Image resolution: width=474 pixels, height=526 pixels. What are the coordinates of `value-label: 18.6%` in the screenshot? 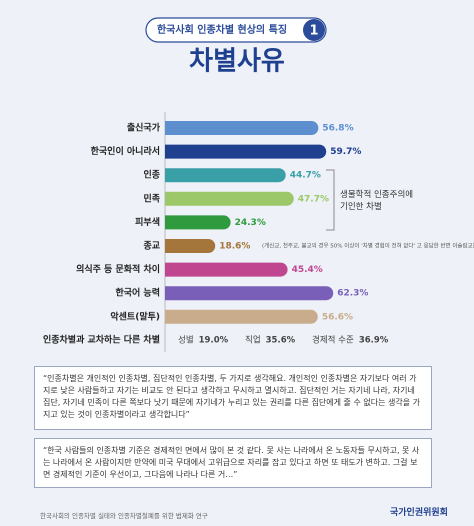 It's located at (234, 247).